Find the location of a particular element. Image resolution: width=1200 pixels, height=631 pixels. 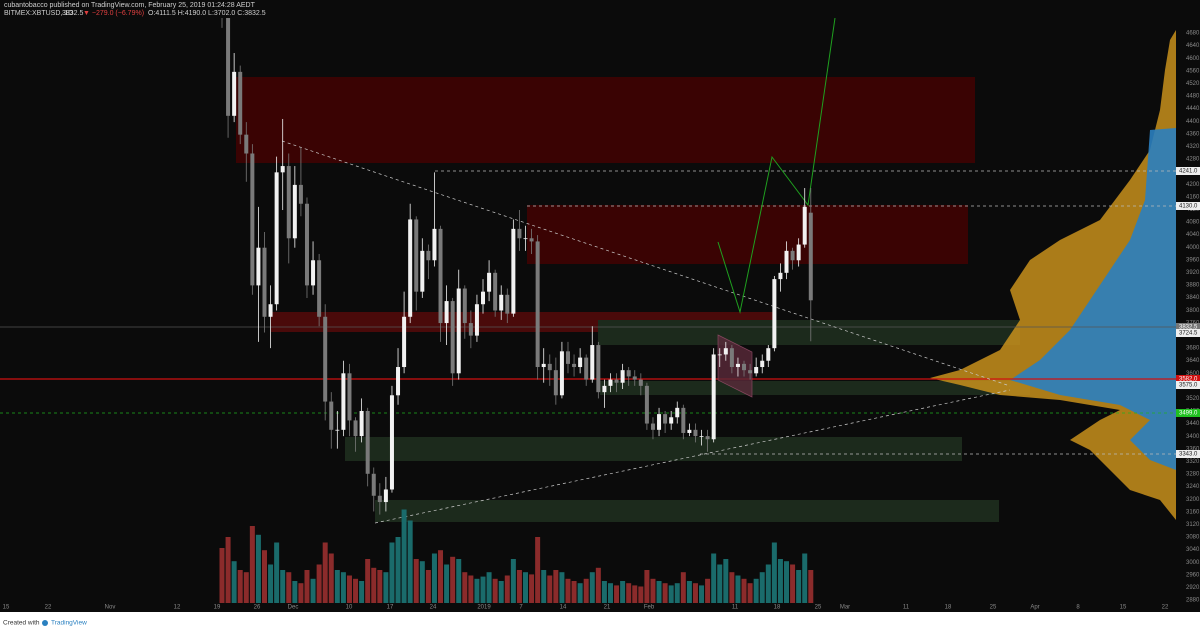

price-label: 4600.0 is located at coordinates (1193, 59).